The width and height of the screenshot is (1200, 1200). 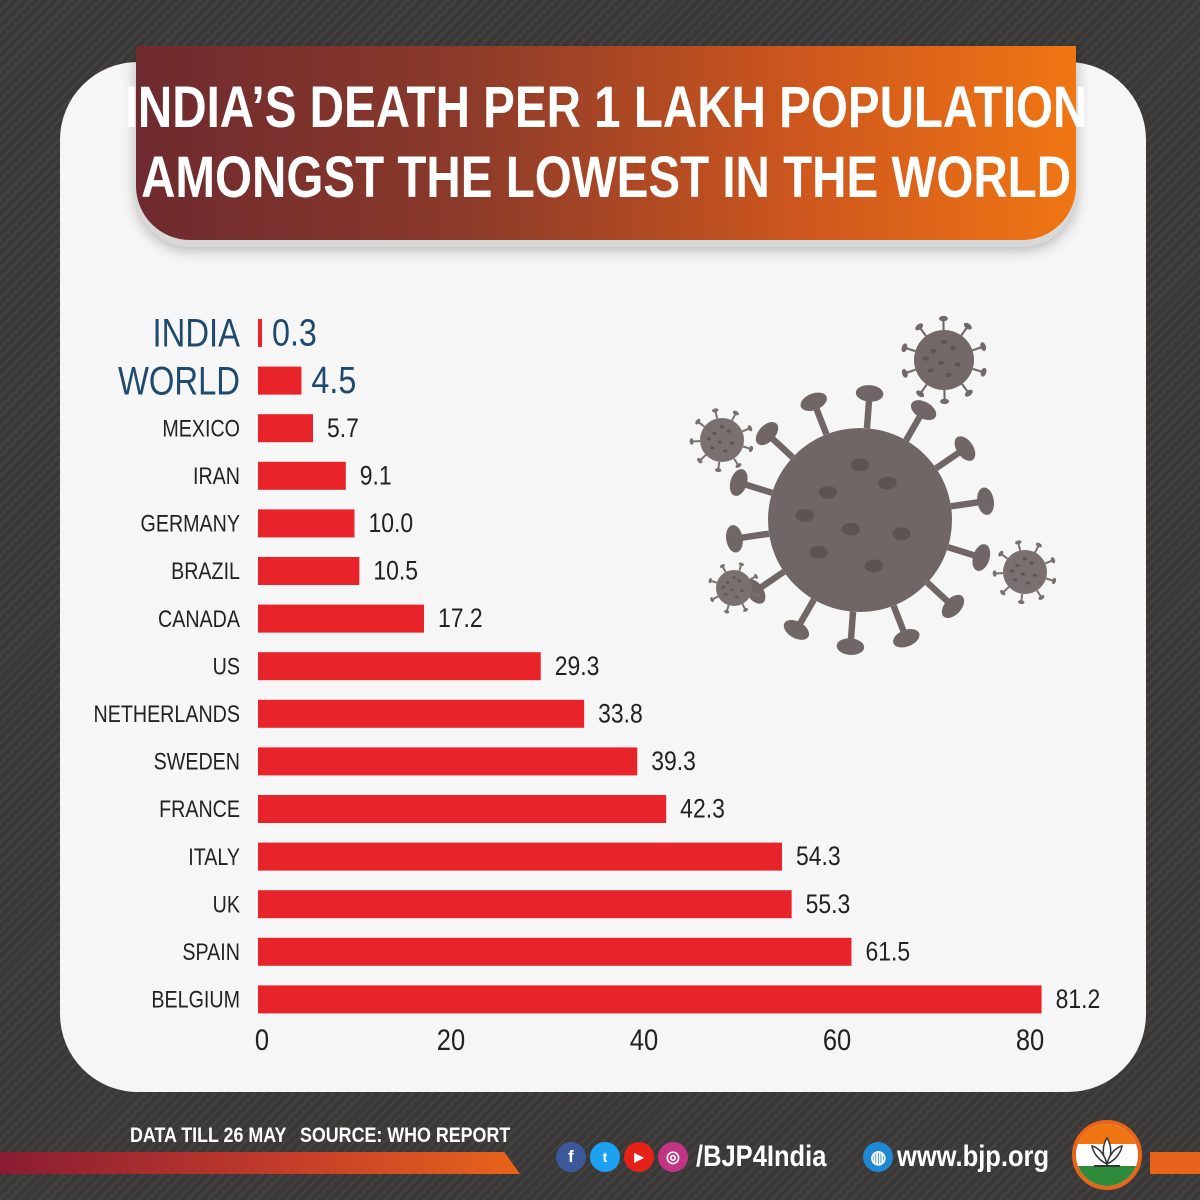 I want to click on category-label-france: FRANCE, so click(x=199, y=808).